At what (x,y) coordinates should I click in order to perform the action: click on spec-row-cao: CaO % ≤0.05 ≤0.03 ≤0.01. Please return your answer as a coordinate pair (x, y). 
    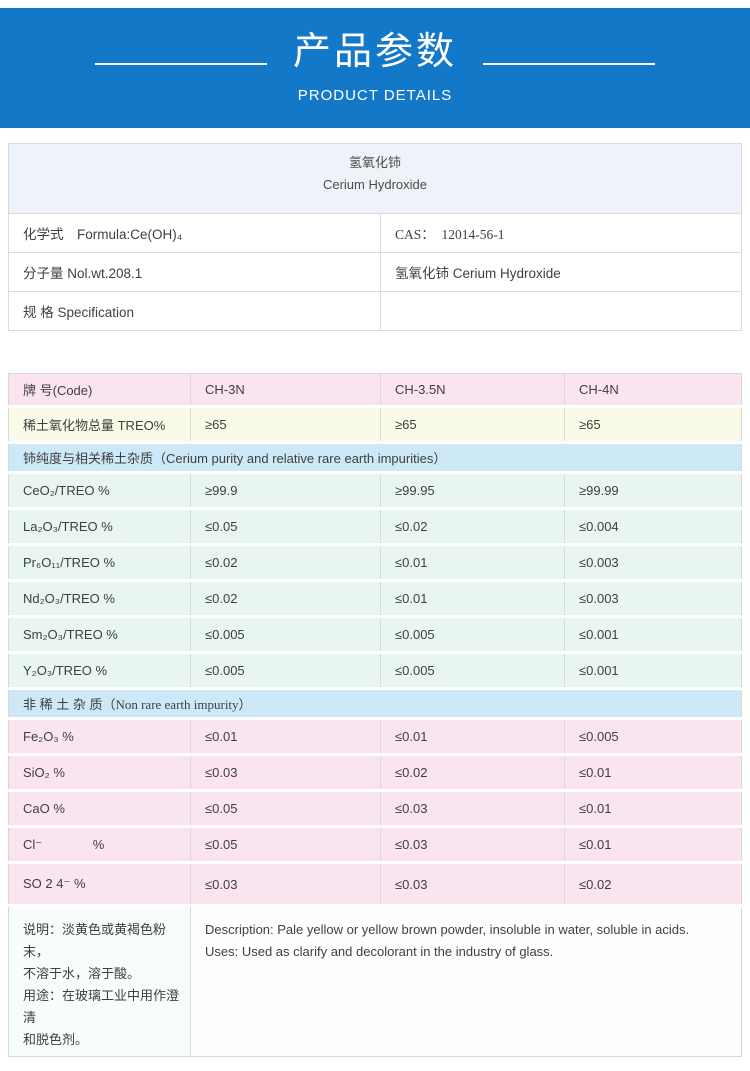
    Looking at the image, I should click on (375, 808).